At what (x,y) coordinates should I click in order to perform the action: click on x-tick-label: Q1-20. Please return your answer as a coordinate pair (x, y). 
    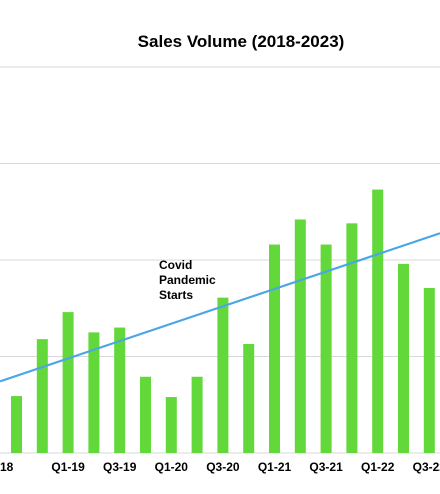
    Looking at the image, I should click on (172, 467).